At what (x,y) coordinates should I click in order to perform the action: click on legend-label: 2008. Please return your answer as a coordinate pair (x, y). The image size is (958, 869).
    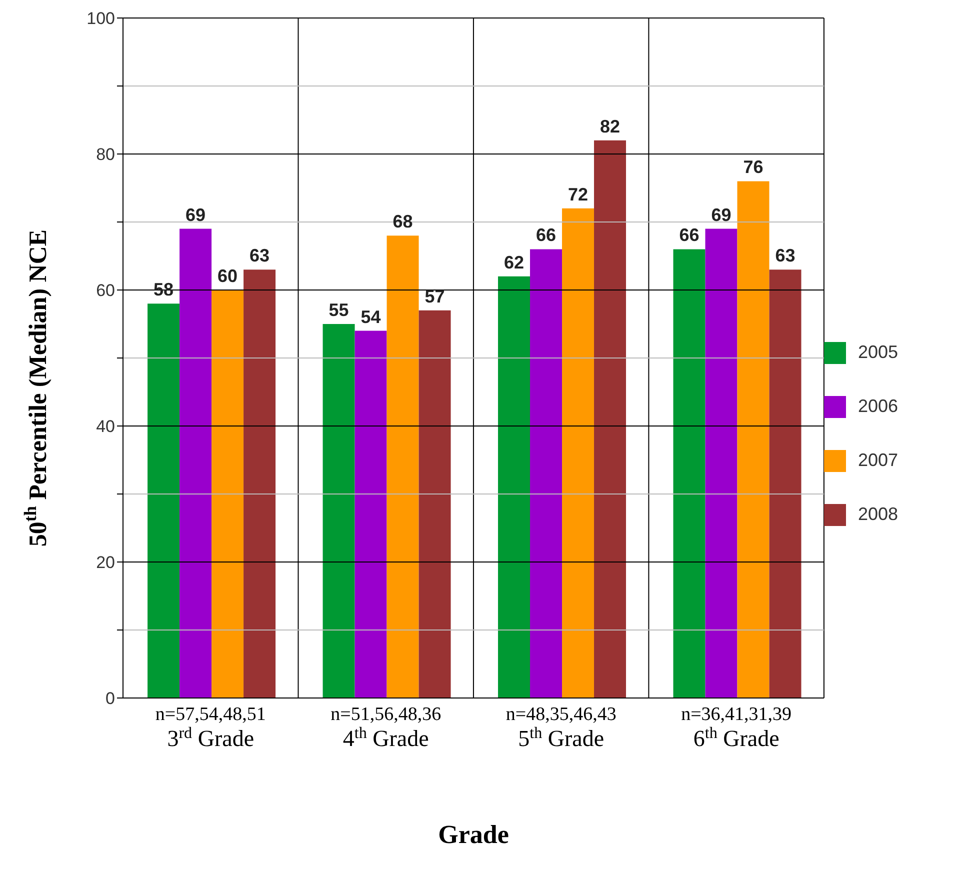
    Looking at the image, I should click on (878, 514).